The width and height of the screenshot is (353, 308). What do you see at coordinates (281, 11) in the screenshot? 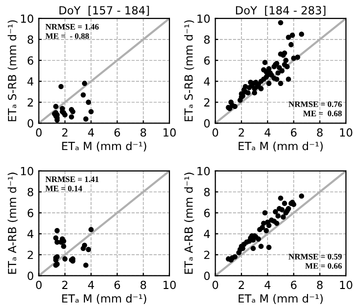
I see `chart-title: DoY [184 - 283]` at bounding box center [281, 11].